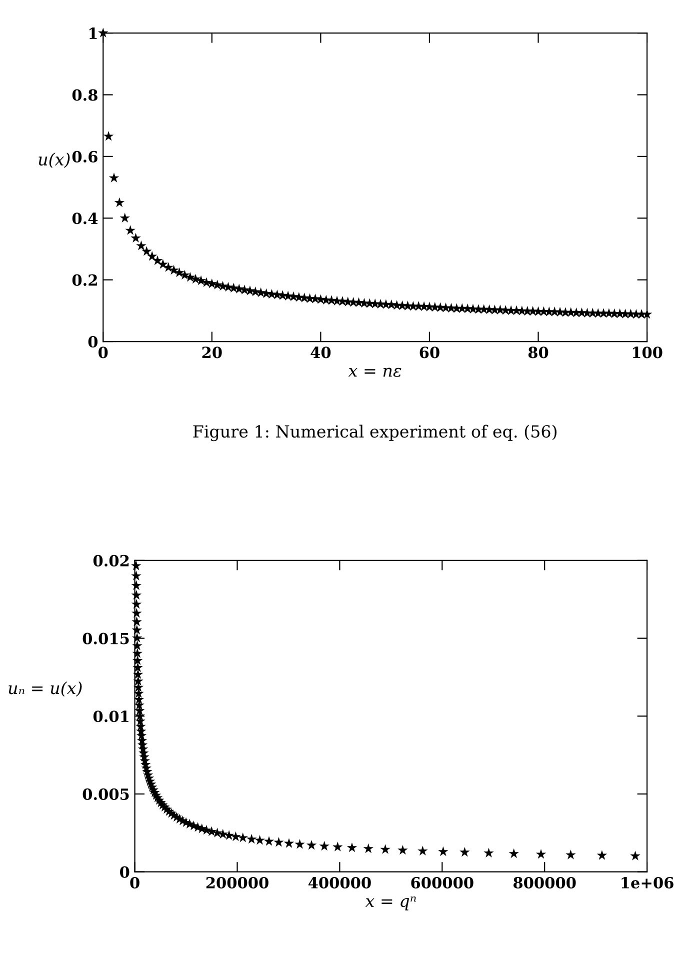  What do you see at coordinates (93, 33) in the screenshot?
I see `y-tick-label: 1` at bounding box center [93, 33].